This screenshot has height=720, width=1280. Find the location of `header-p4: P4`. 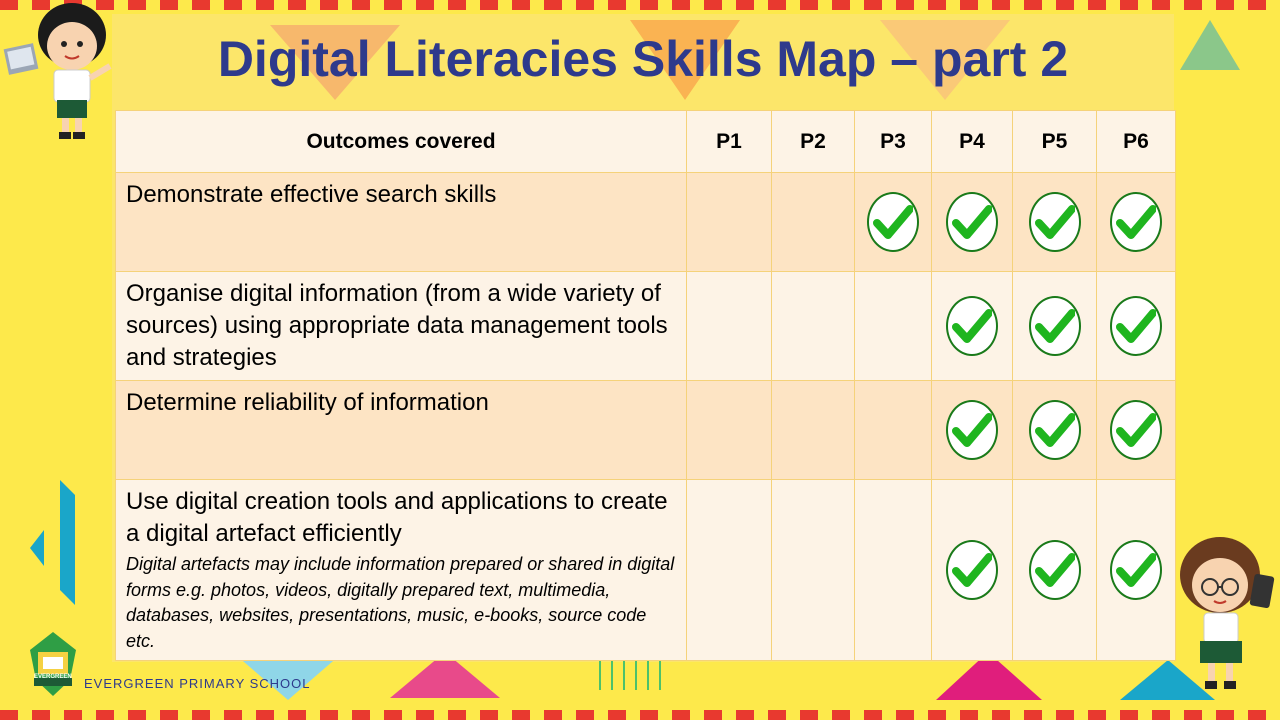

header-p4: P4 is located at coordinates (972, 141).